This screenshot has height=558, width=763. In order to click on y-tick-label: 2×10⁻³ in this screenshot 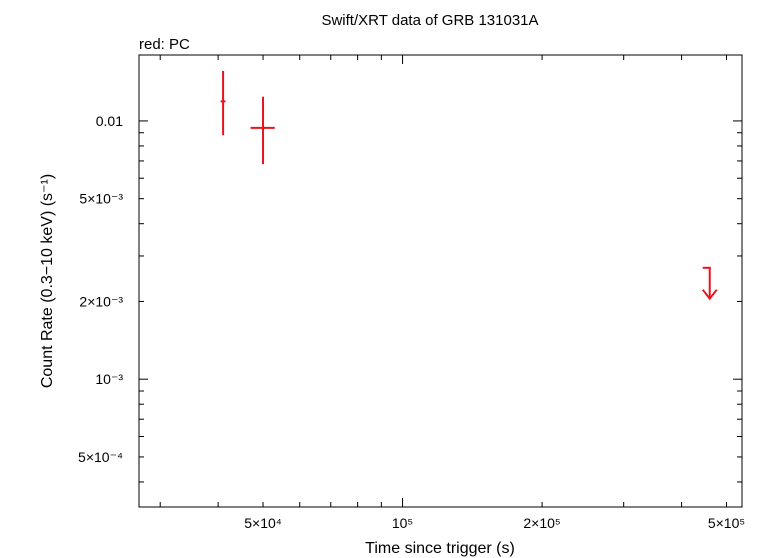, I will do `click(101, 301)`.